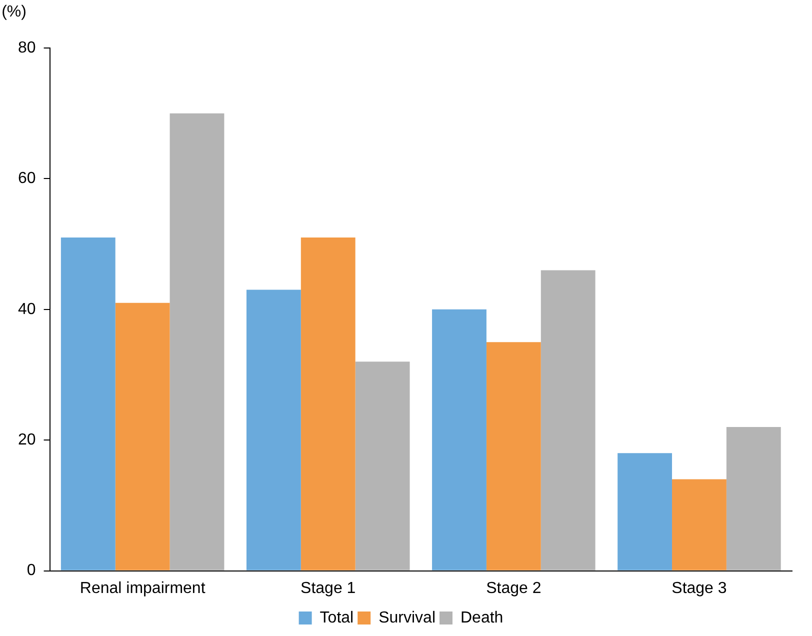 The image size is (812, 636). What do you see at coordinates (328, 588) in the screenshot?
I see `x-tick-label: Stage 1` at bounding box center [328, 588].